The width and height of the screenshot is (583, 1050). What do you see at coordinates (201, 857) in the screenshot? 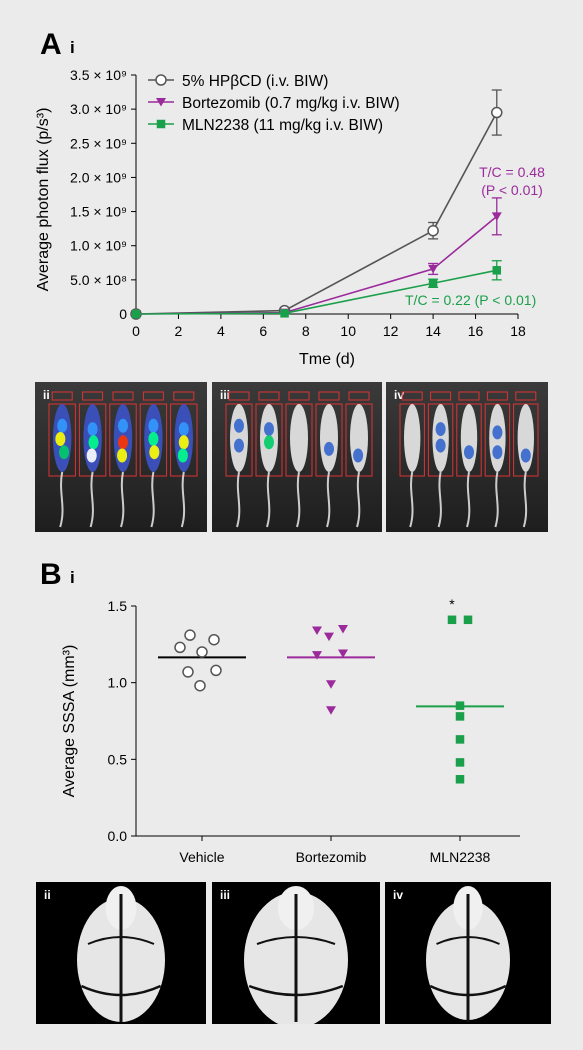
I see `x-tick-label: Vehicle` at bounding box center [201, 857].